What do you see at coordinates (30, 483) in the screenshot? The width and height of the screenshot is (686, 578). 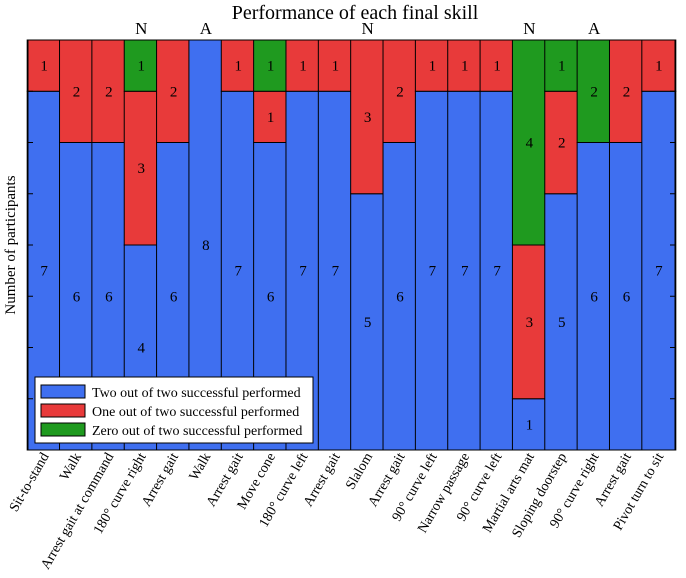 I see `x-tick-label: Sit-to-stand` at bounding box center [30, 483].